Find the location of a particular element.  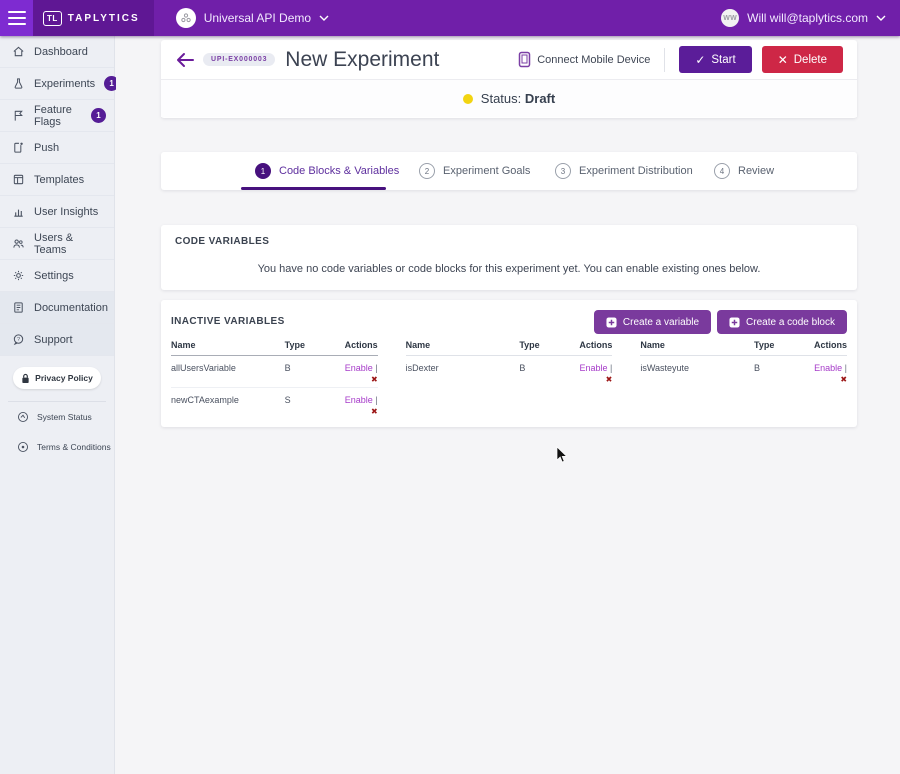

sidebar-item-support: ? Support is located at coordinates (57, 340).